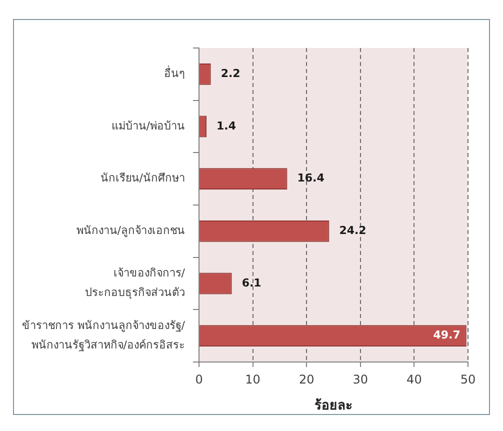 This screenshot has height=431, width=503. I want to click on x-tick-label: 40, so click(414, 379).